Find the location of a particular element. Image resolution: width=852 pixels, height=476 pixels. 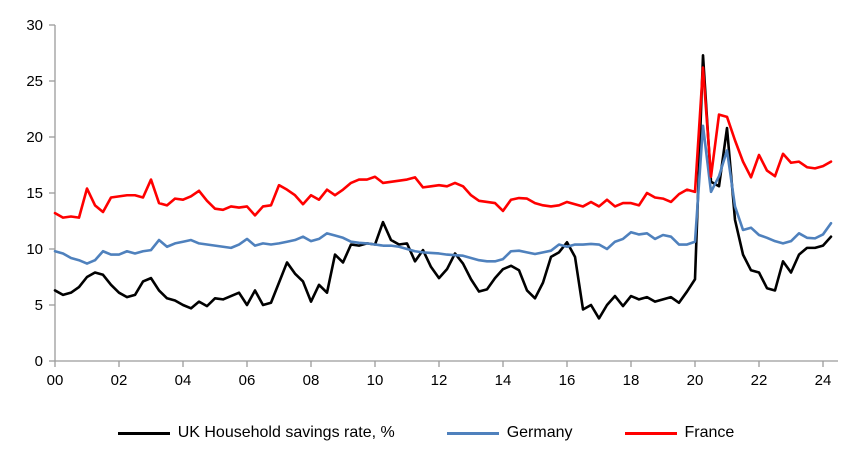

svg-text: 16 is located at coordinates (567, 380).